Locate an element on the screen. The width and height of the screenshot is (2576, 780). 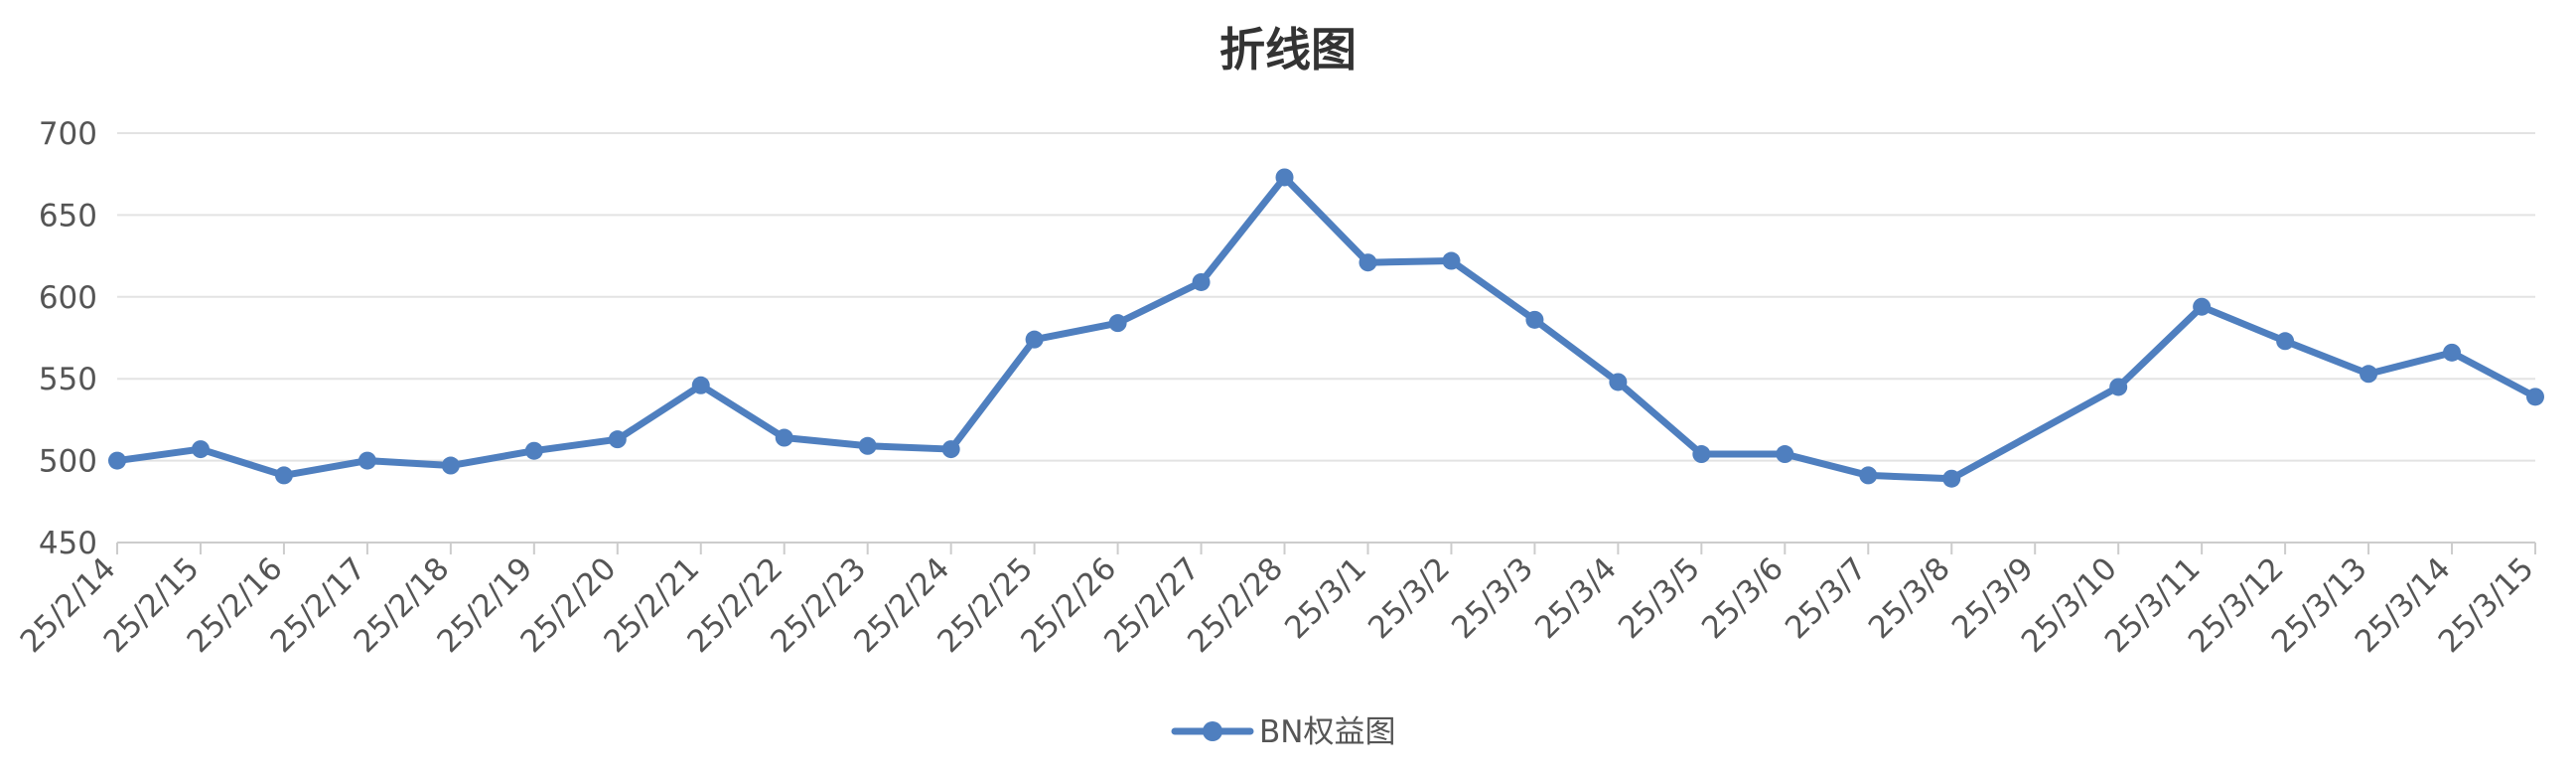
y-tick-label: 500 is located at coordinates (68, 462).